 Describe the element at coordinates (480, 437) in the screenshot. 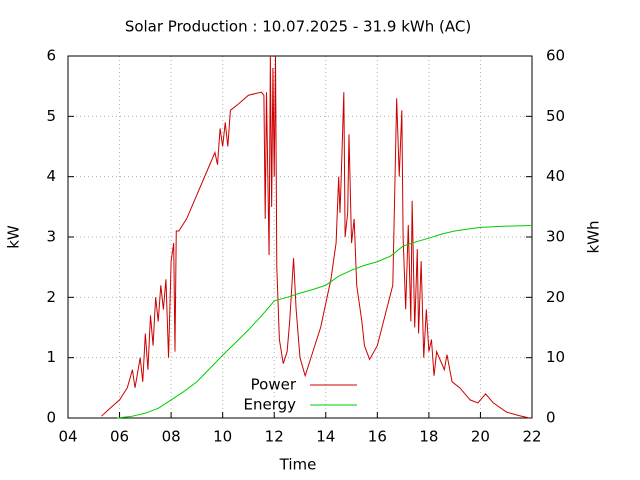

I see `x-tick-label: 20` at that location.